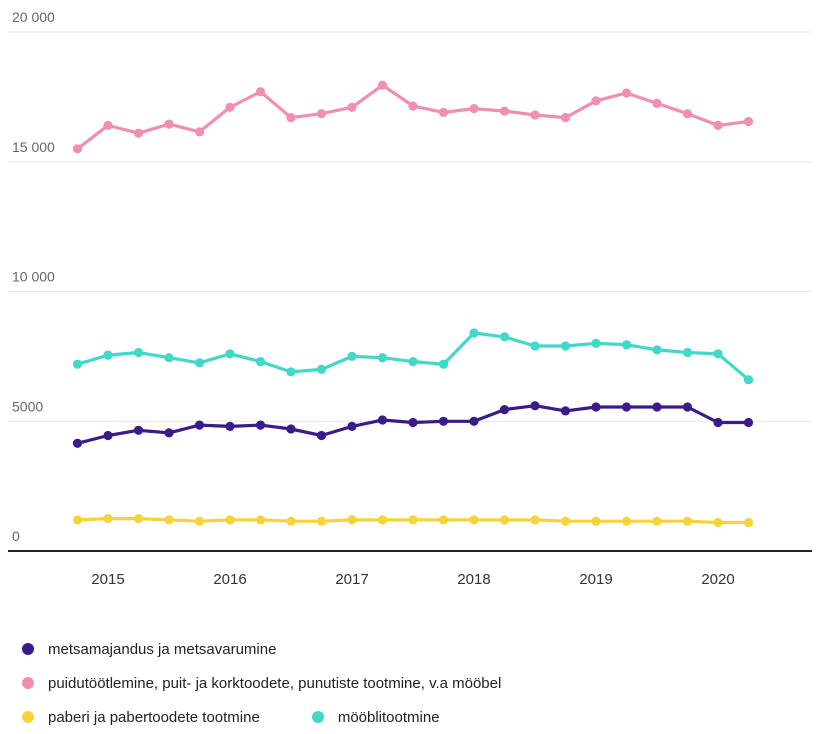 This screenshot has height=734, width=825. Describe the element at coordinates (149, 649) in the screenshot. I see `legend-item-metsamajandus: metsamajandus ja metsavarumine` at that location.